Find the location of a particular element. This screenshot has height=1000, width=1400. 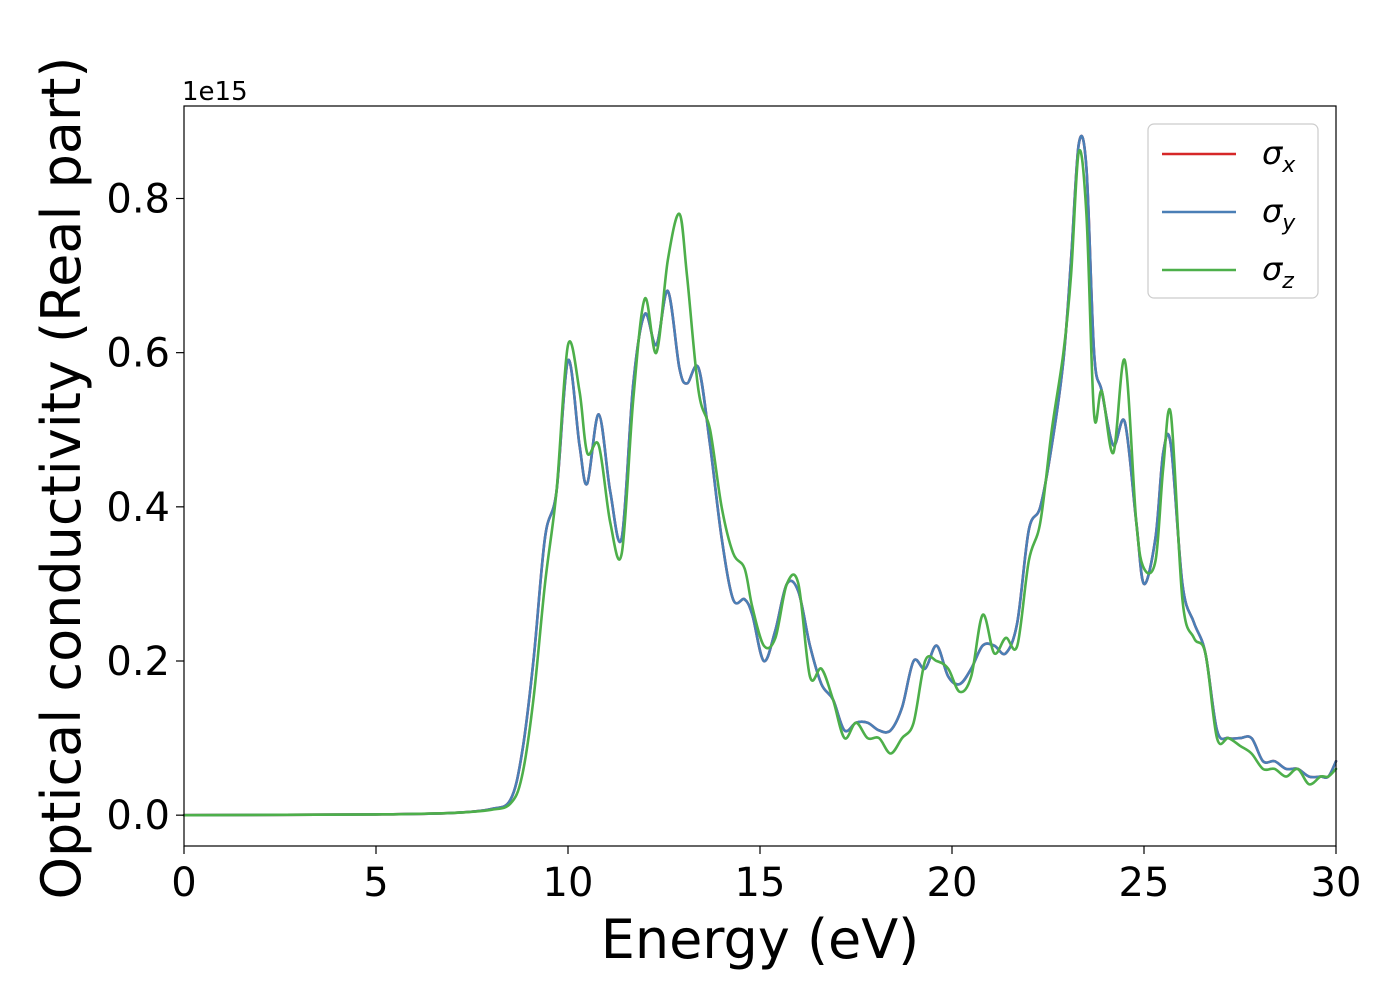

y-tick-label: 0.8 is located at coordinates (138, 200).